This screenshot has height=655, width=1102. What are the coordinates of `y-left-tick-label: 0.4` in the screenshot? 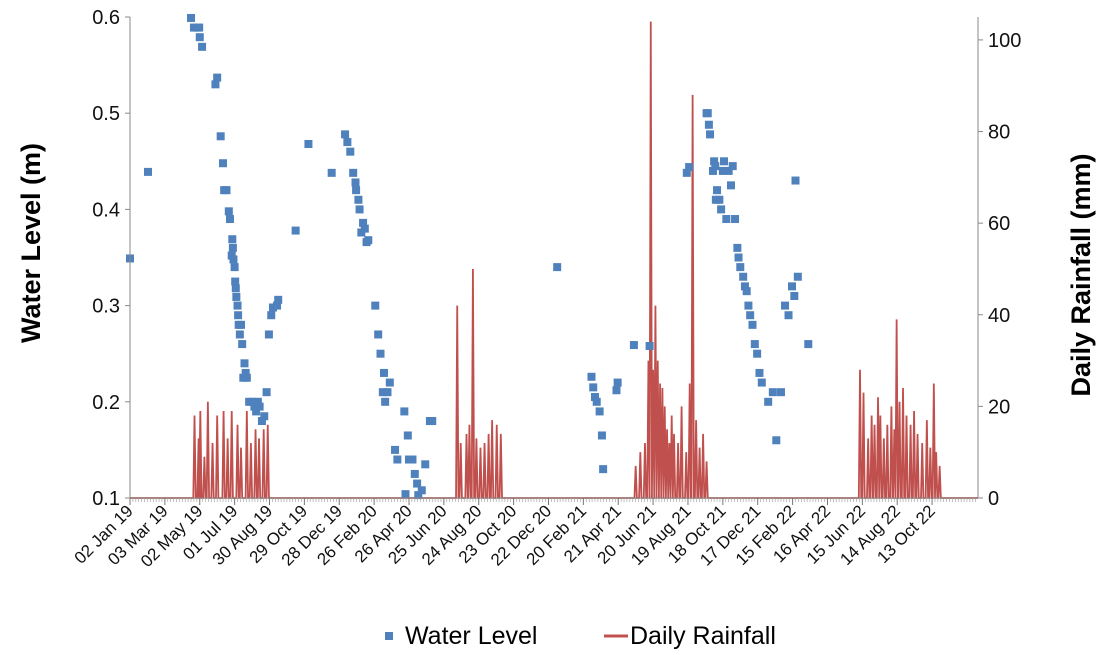 It's located at (106, 210).